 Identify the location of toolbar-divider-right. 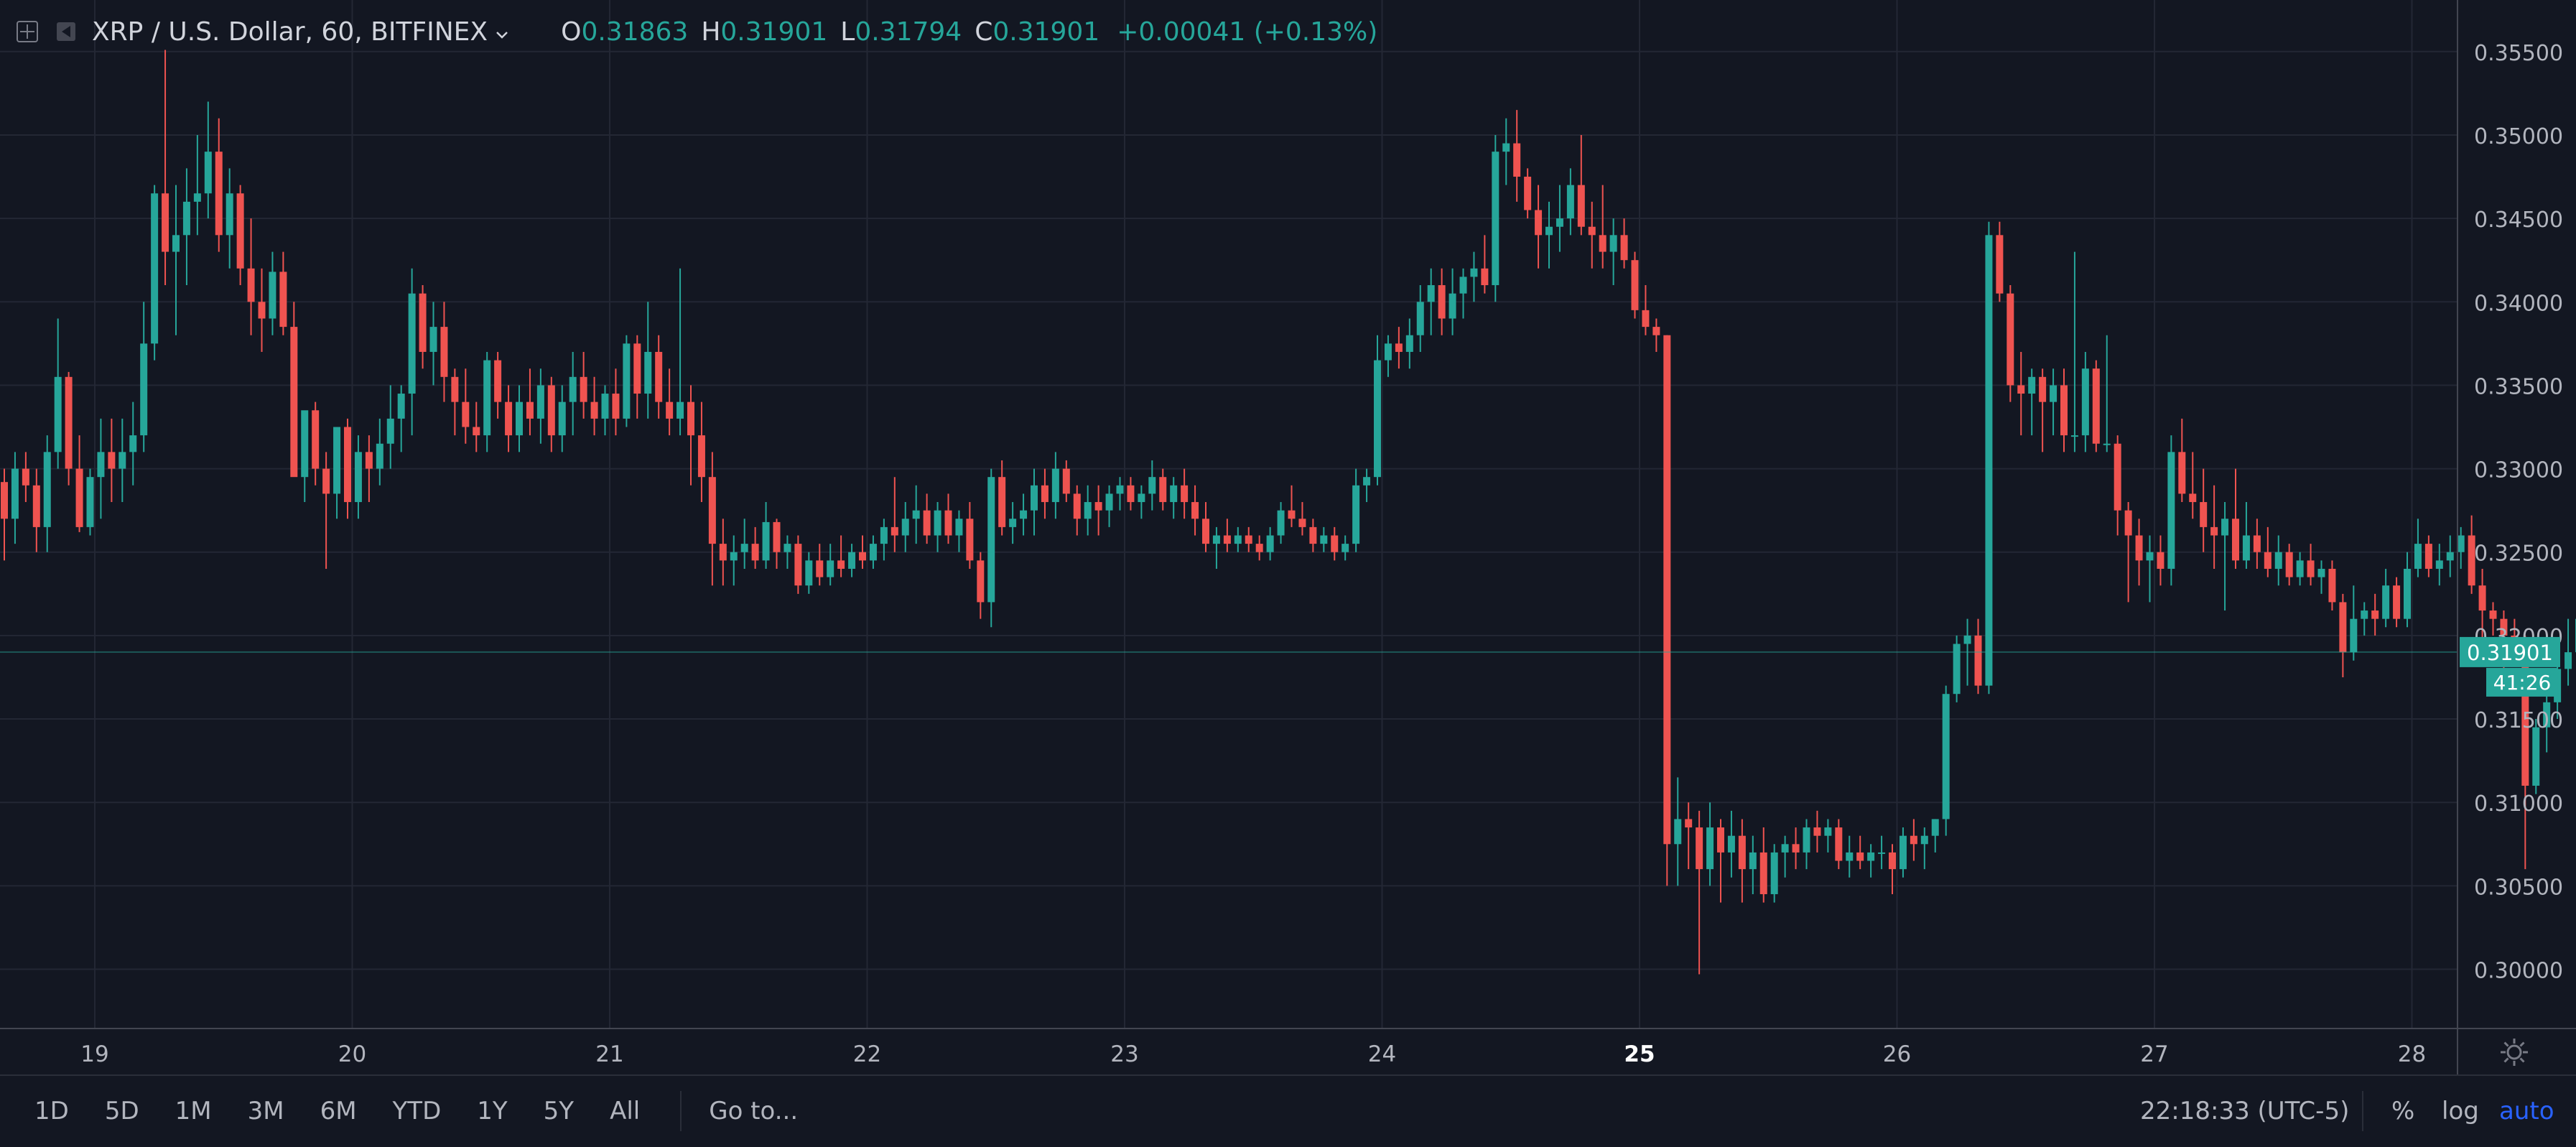
(2362, 1111).